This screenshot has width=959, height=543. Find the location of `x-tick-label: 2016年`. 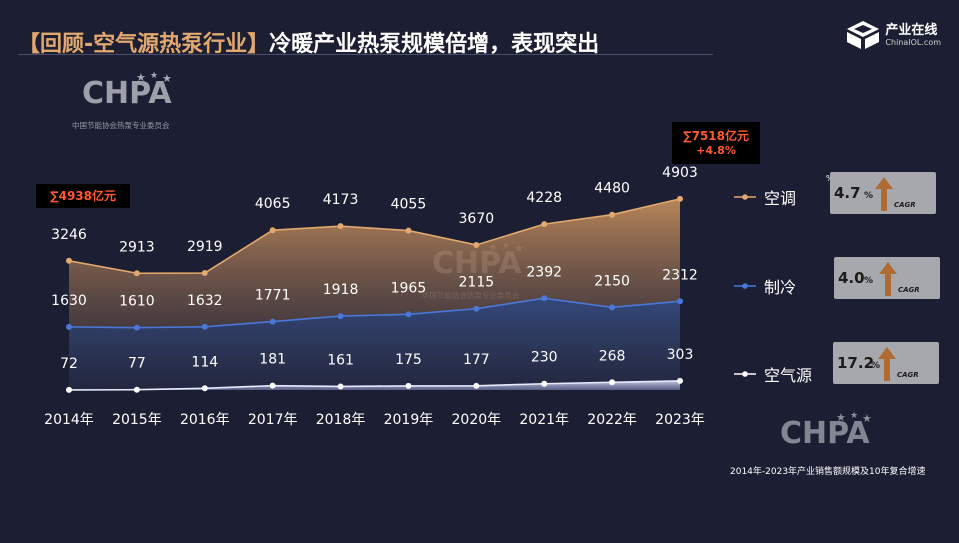

x-tick-label: 2016年 is located at coordinates (205, 420).